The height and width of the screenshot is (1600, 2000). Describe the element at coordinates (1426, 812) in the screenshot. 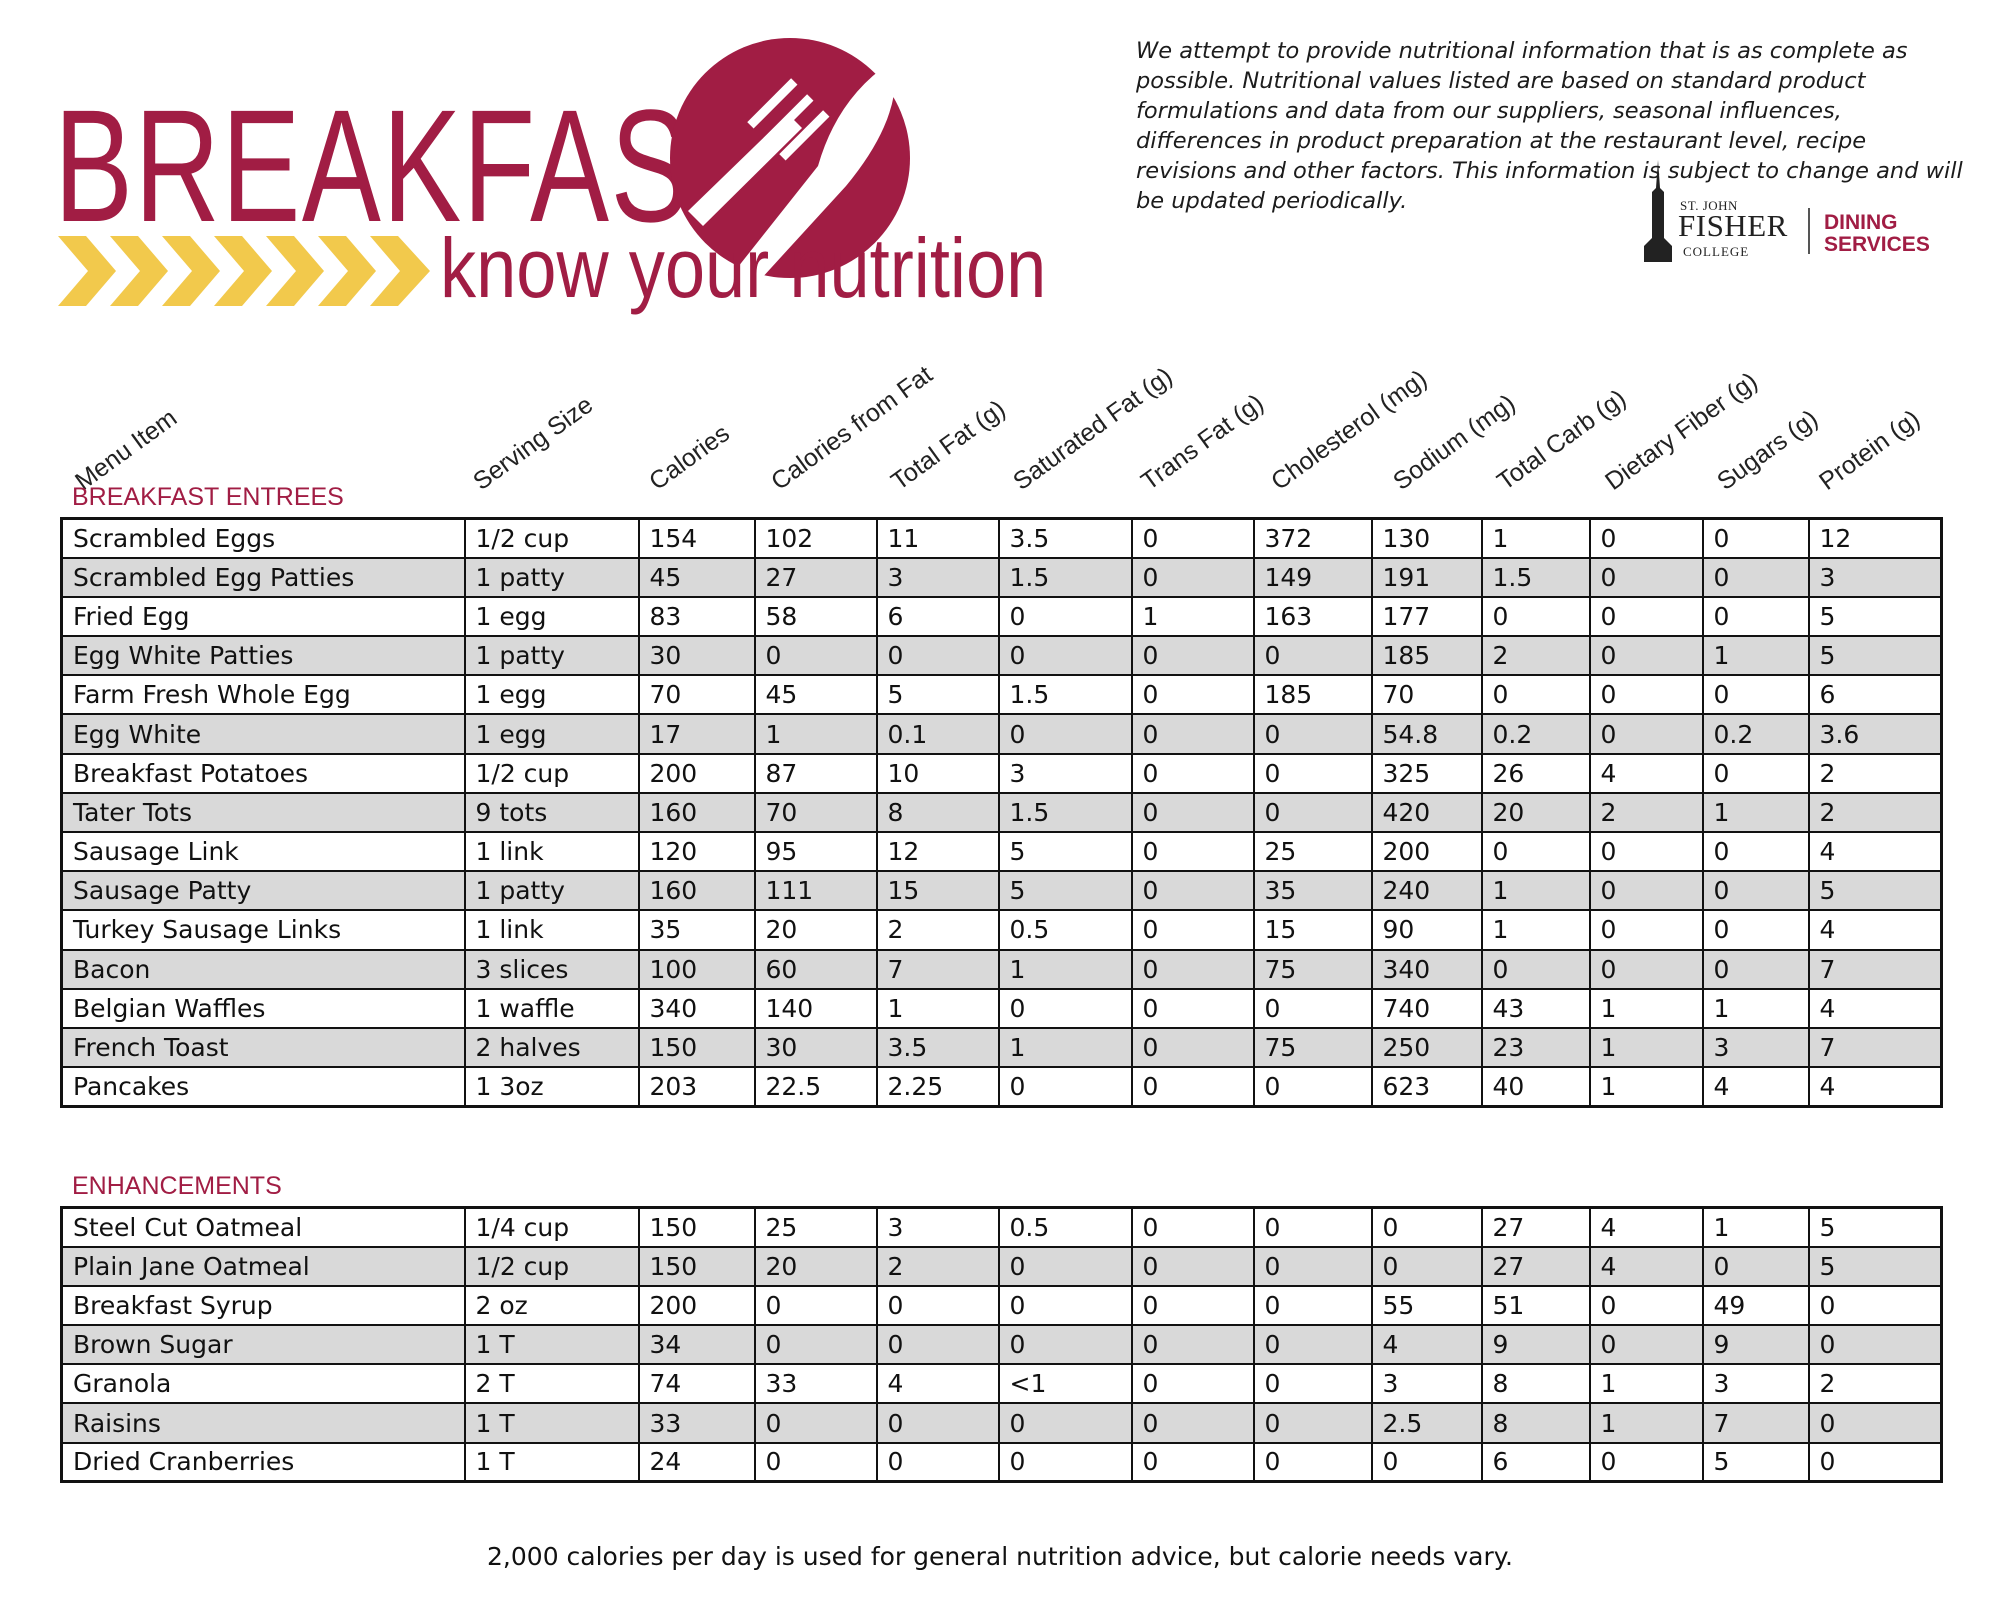

I see `table-cell: 420` at that location.